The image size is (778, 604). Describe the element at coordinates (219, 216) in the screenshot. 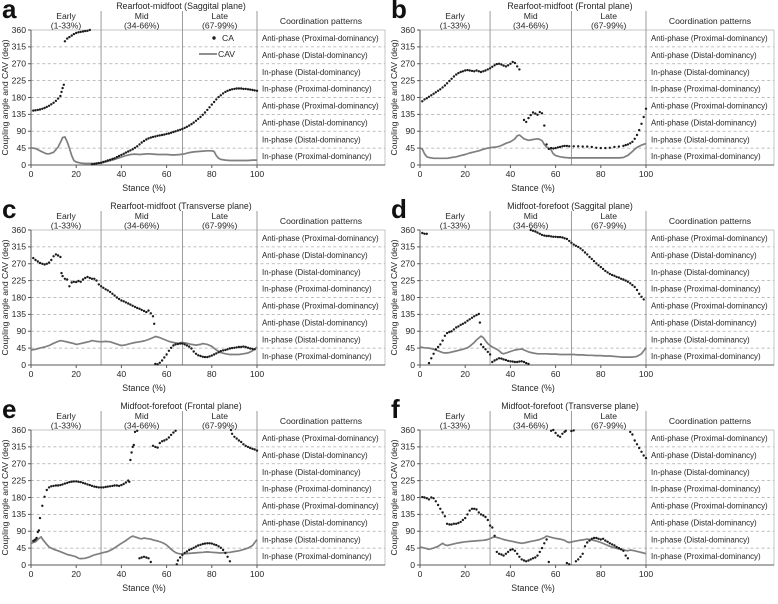

I see `phase-name: Late` at that location.